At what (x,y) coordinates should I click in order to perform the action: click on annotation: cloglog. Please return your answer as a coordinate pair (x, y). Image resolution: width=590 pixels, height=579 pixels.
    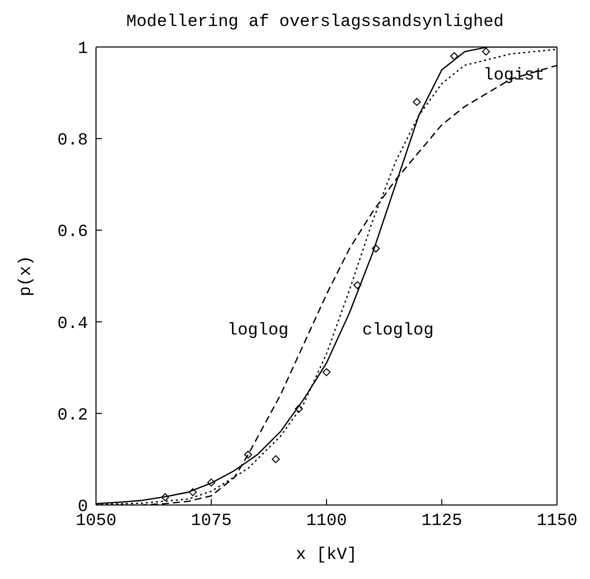
    Looking at the image, I should click on (398, 331).